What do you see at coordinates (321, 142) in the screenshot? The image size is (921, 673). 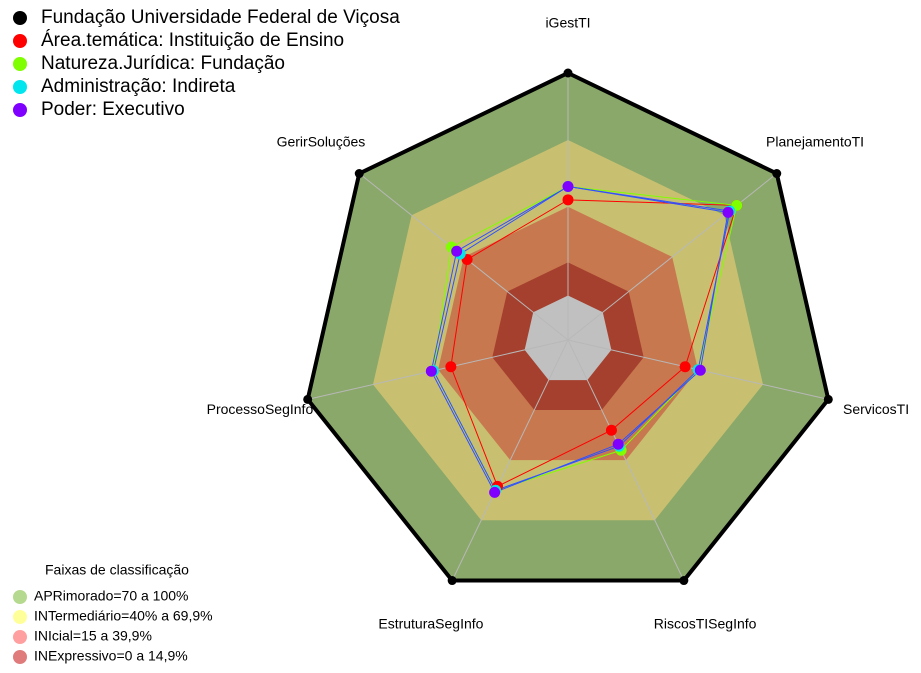 I see `axis-label: GerirSoluções` at bounding box center [321, 142].